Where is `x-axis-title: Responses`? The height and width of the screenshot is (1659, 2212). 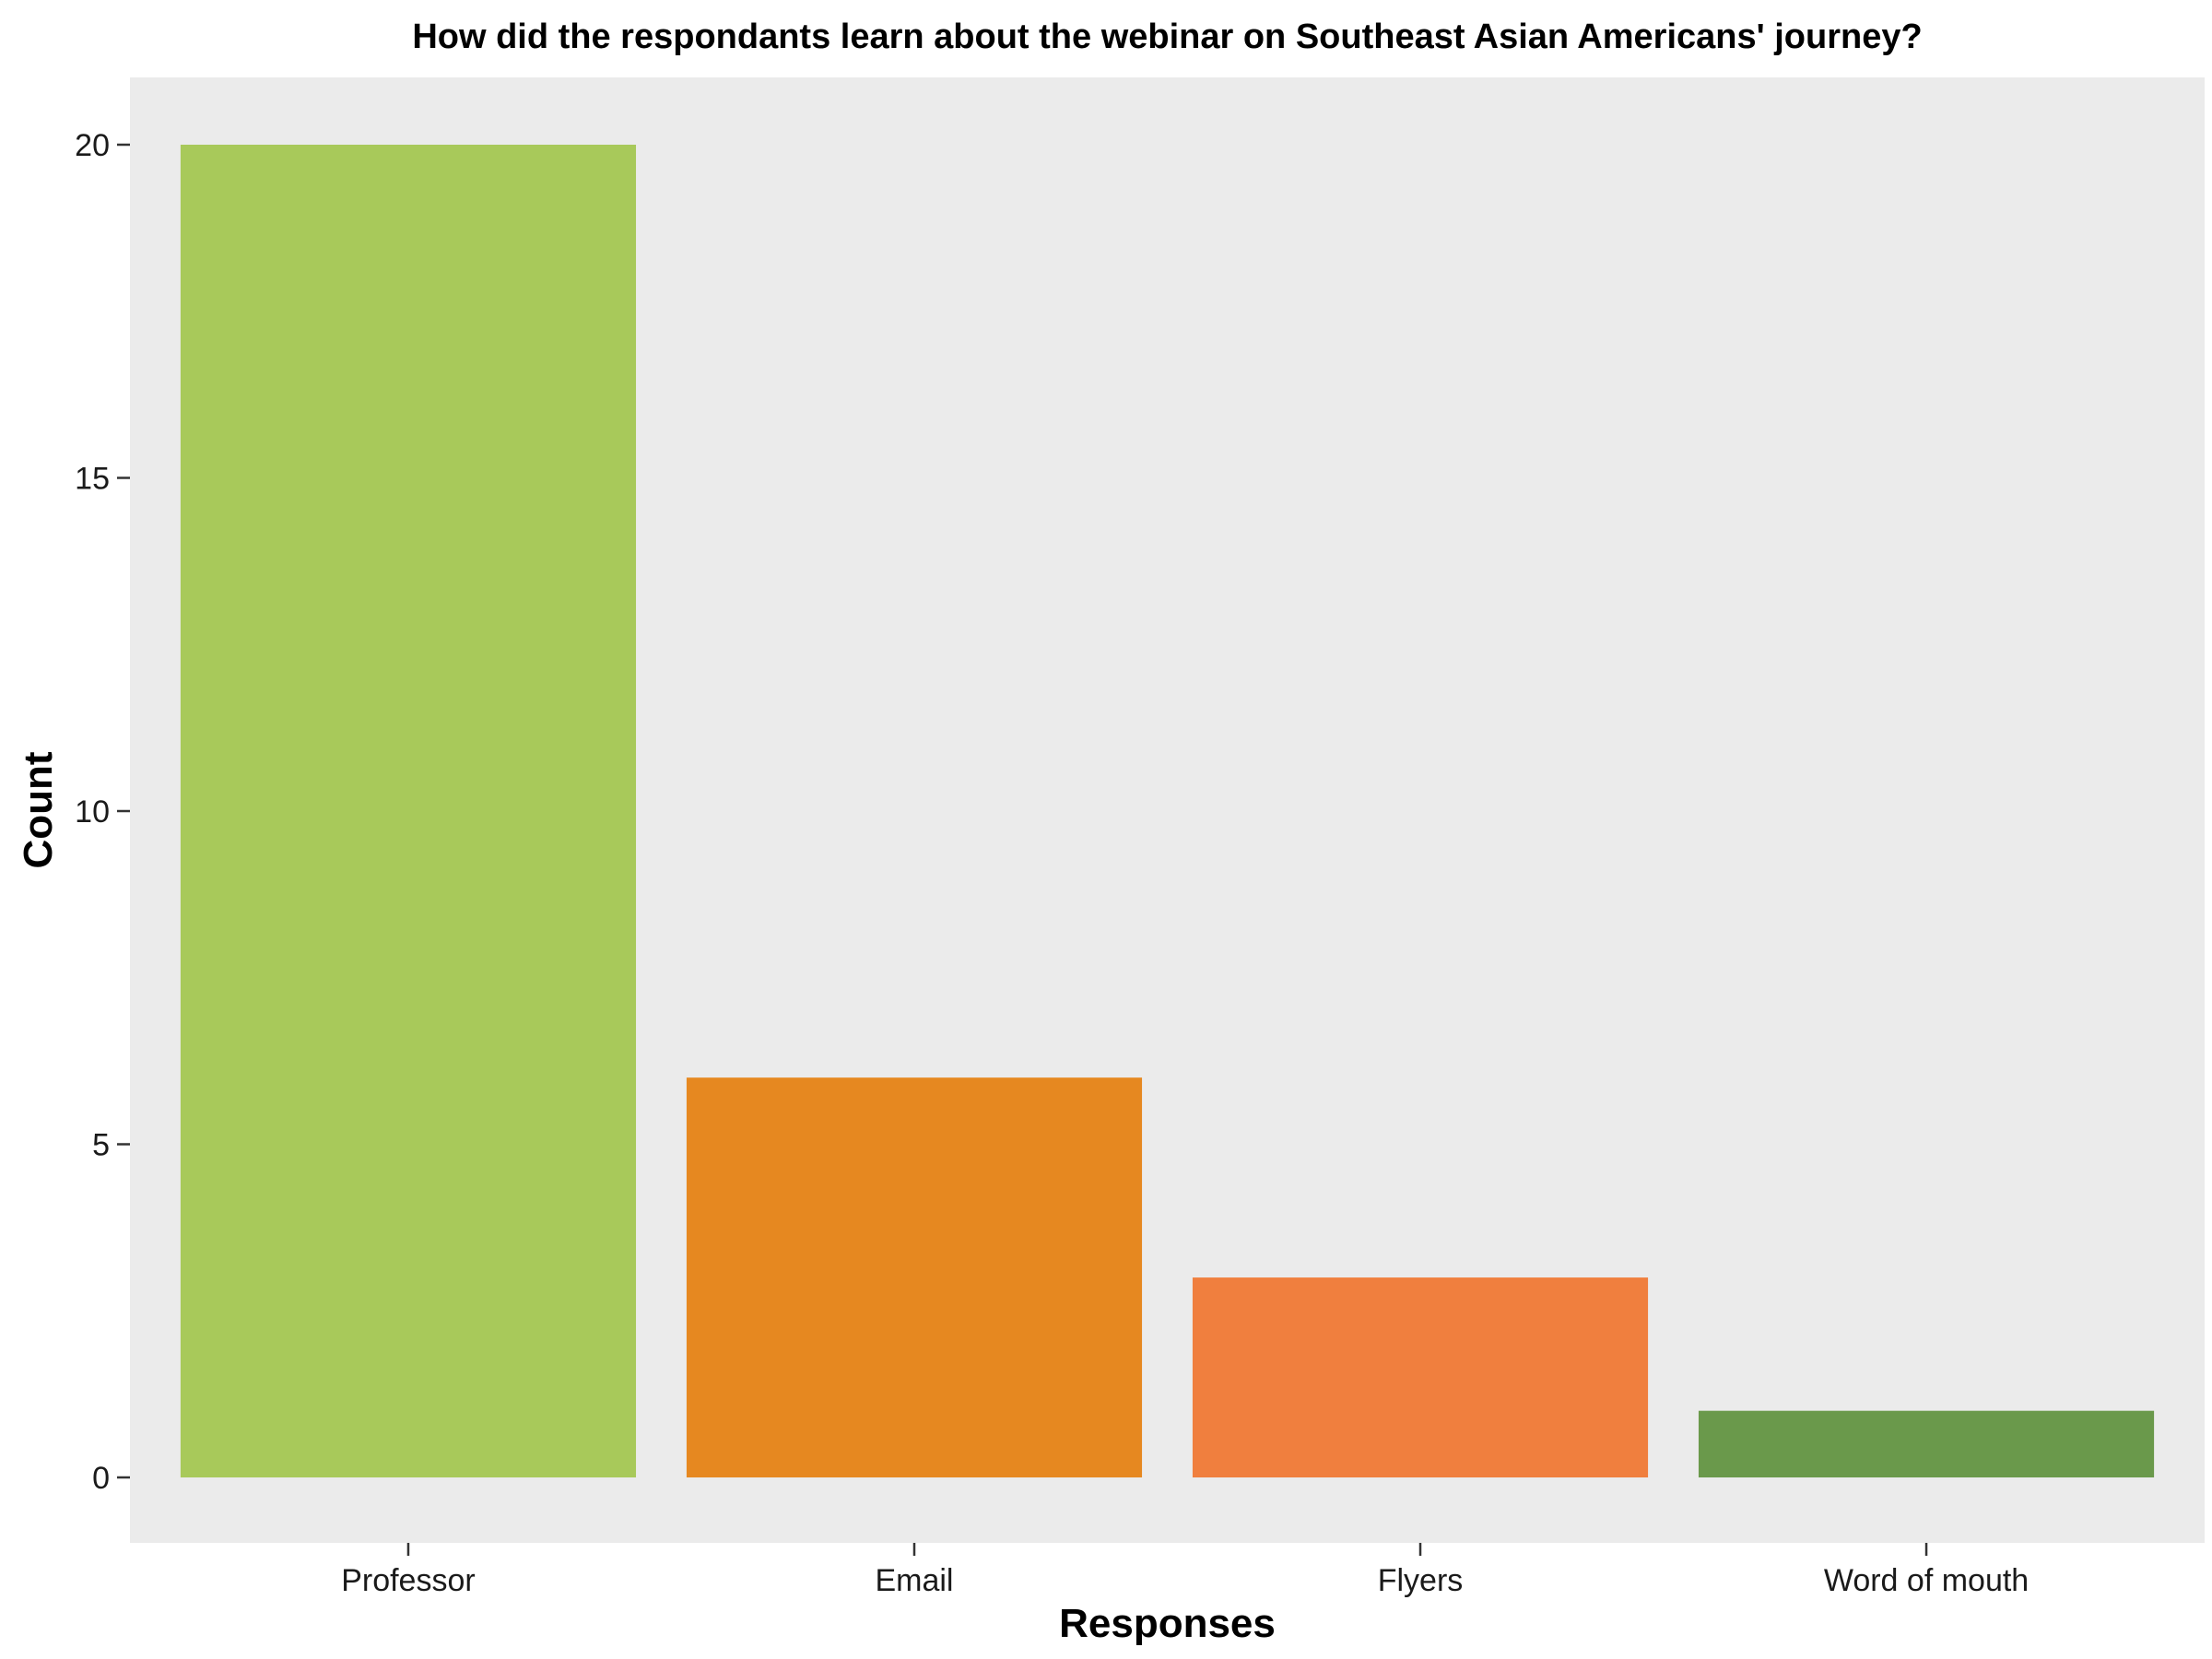 x-axis-title: Responses is located at coordinates (1167, 1623).